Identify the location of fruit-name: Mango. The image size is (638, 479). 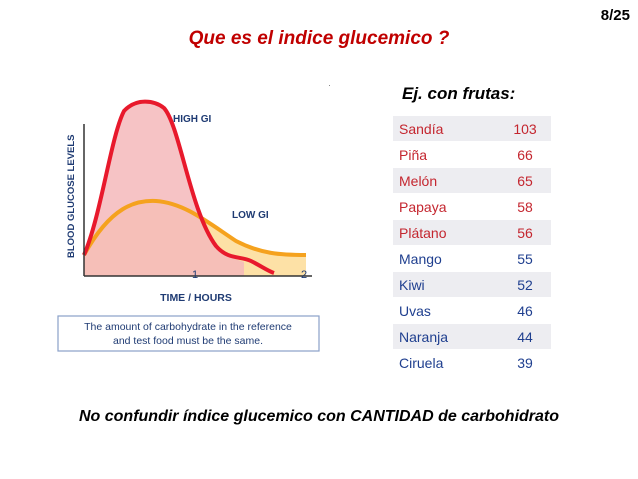
(446, 258).